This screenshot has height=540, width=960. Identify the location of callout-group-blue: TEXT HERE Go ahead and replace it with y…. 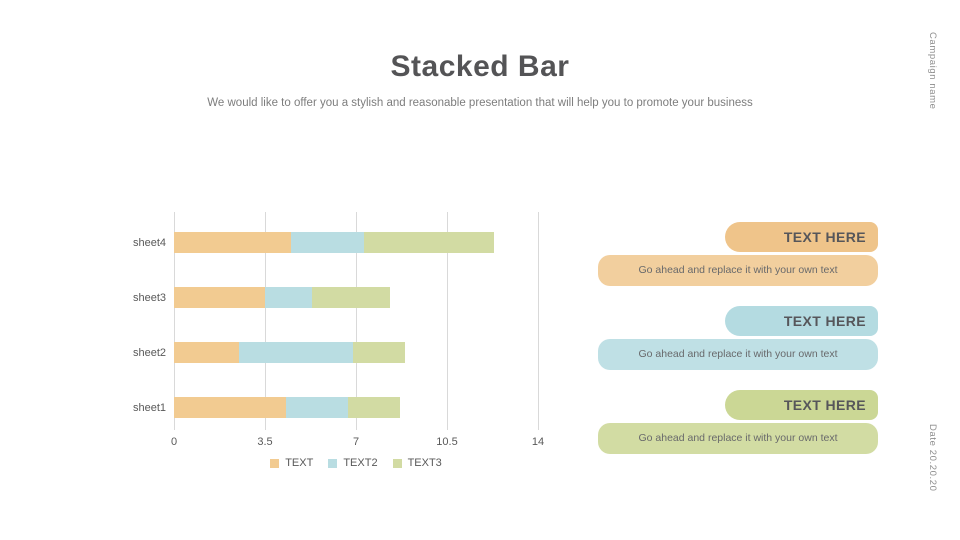
(738, 338).